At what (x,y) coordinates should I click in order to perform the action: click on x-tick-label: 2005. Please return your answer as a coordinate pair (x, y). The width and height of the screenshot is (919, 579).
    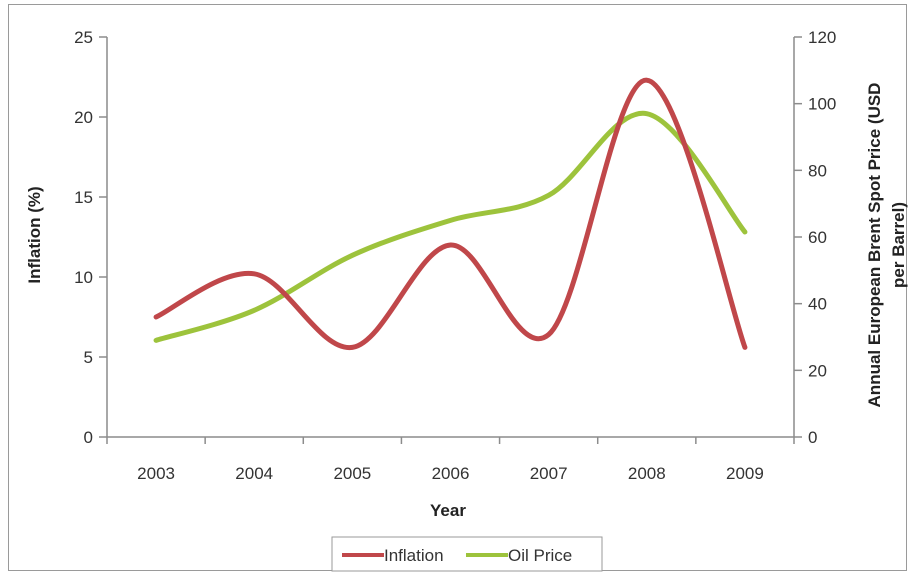
    Looking at the image, I should click on (352, 473).